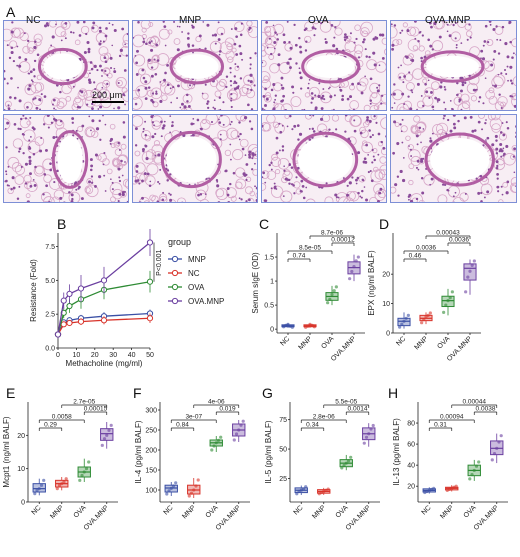 This screenshot has height=557, width=520. Describe the element at coordinates (50, 425) in the screenshot. I see `pvalue-label-E: 0.29` at that location.